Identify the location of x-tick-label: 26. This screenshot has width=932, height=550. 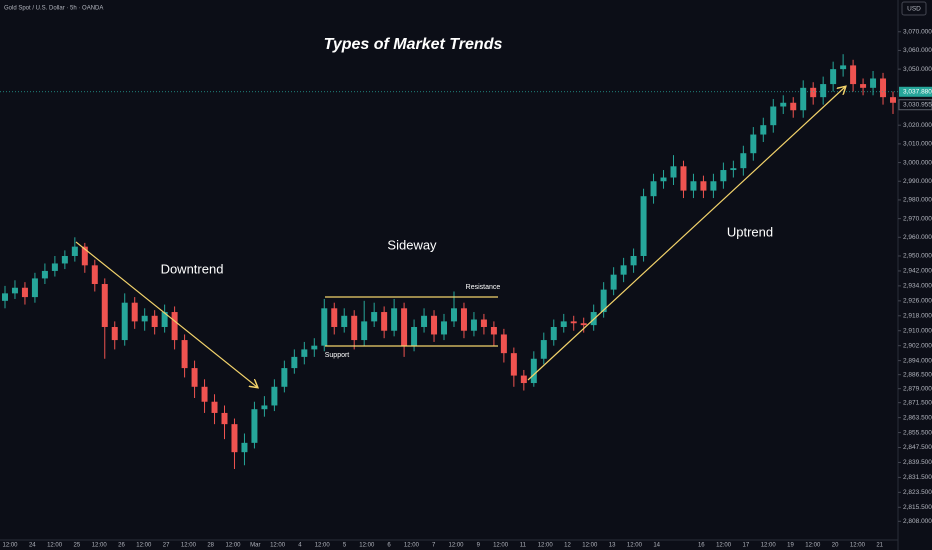
(121, 546).